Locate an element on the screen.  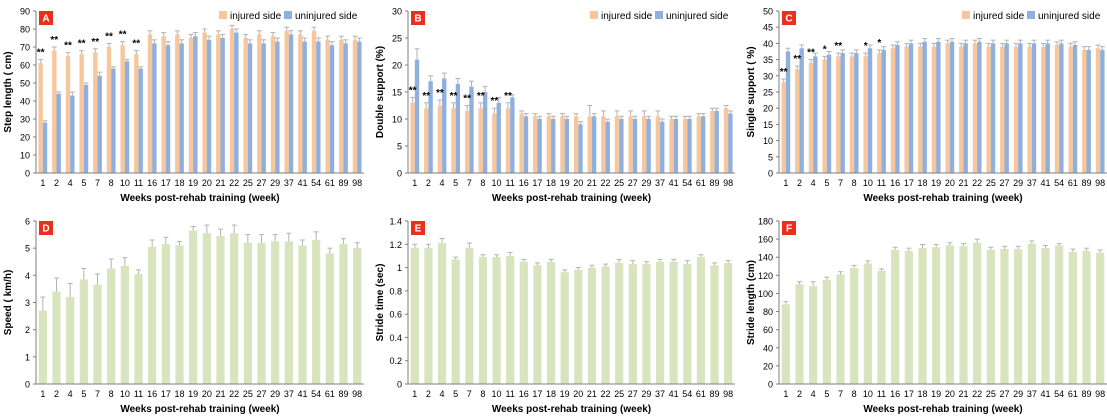
y-tick-label: 40 is located at coordinates (25, 102).